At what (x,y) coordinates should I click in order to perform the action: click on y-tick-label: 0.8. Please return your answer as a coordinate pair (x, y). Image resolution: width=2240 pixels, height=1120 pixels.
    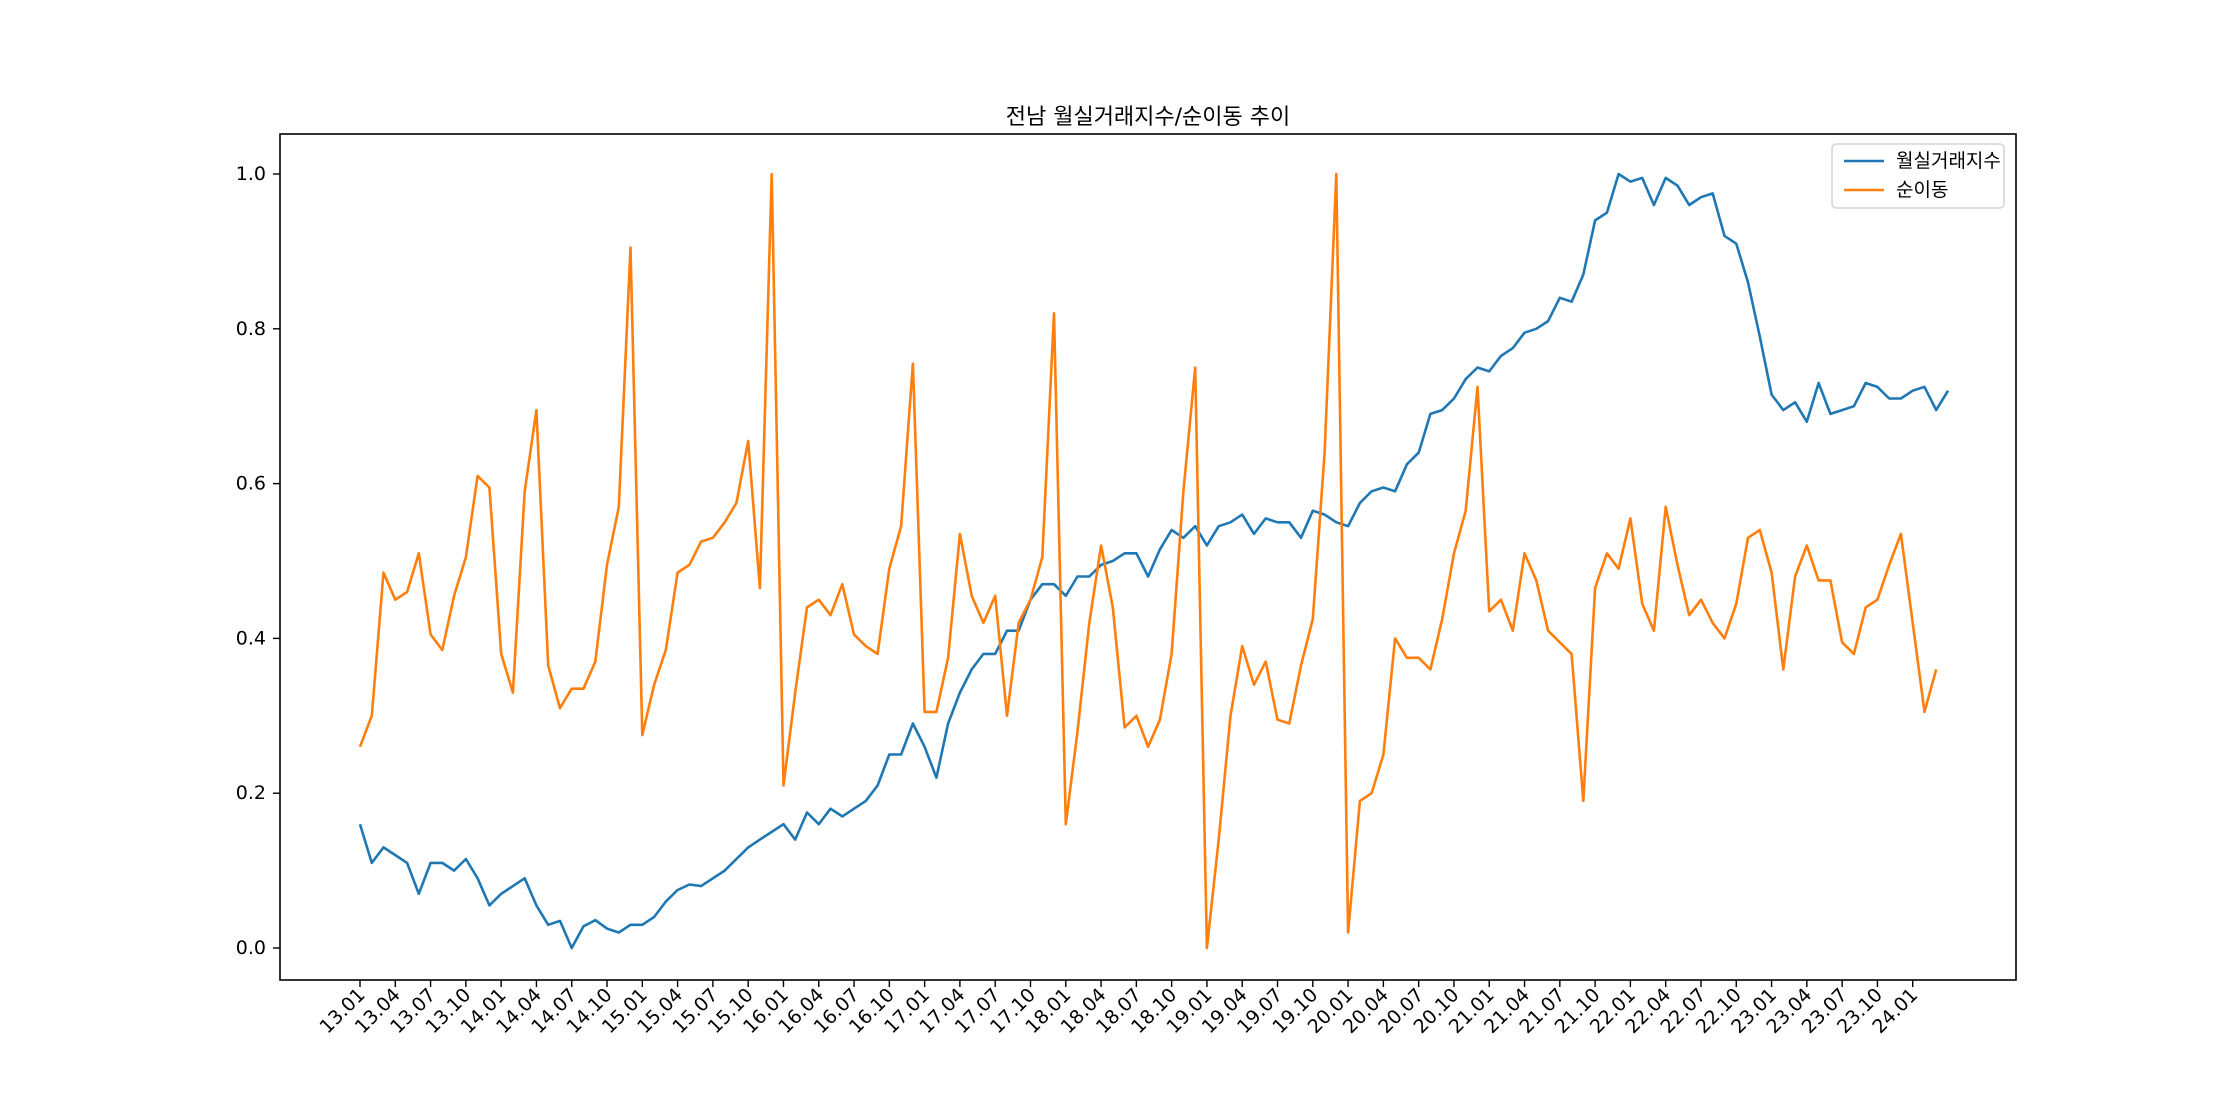
    Looking at the image, I should click on (251, 329).